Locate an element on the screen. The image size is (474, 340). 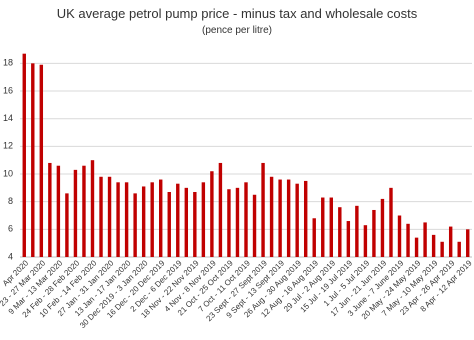
y-tick-label: 10 is located at coordinates (8, 173).